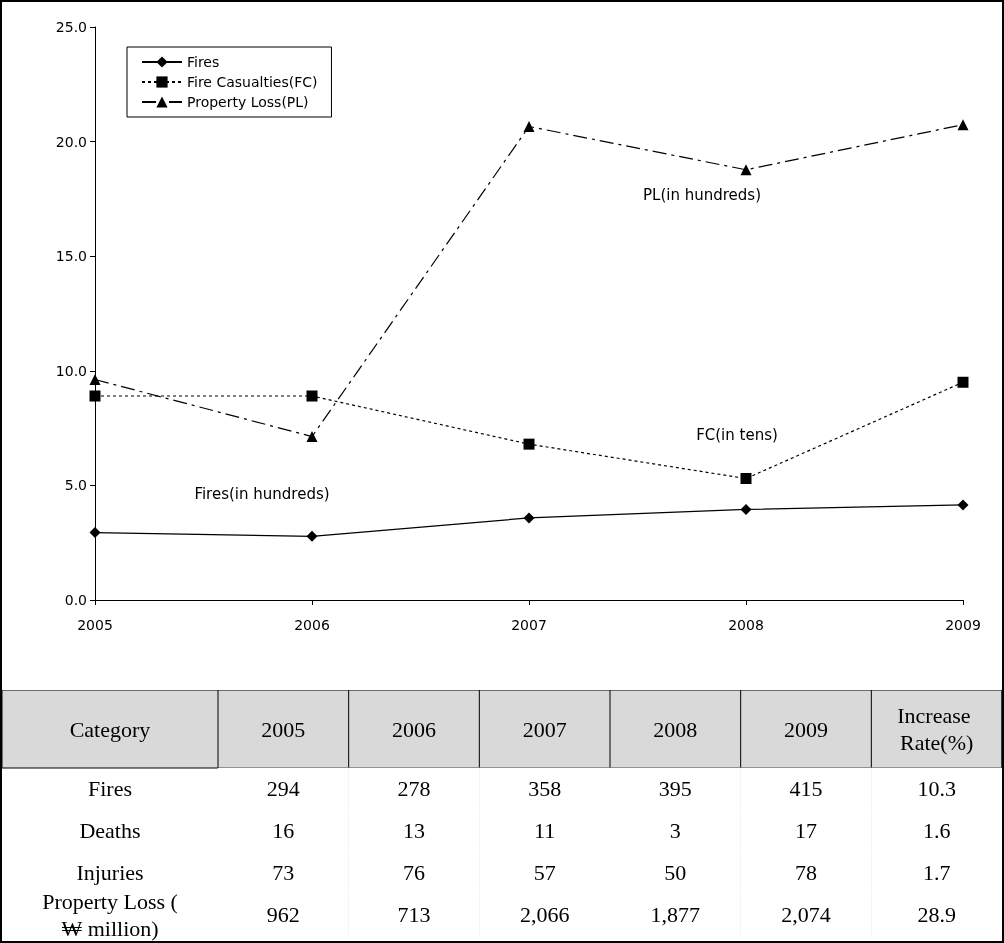 The height and width of the screenshot is (943, 1004). What do you see at coordinates (252, 82) in the screenshot?
I see `legend-label: Fire Casualties(FC)` at bounding box center [252, 82].